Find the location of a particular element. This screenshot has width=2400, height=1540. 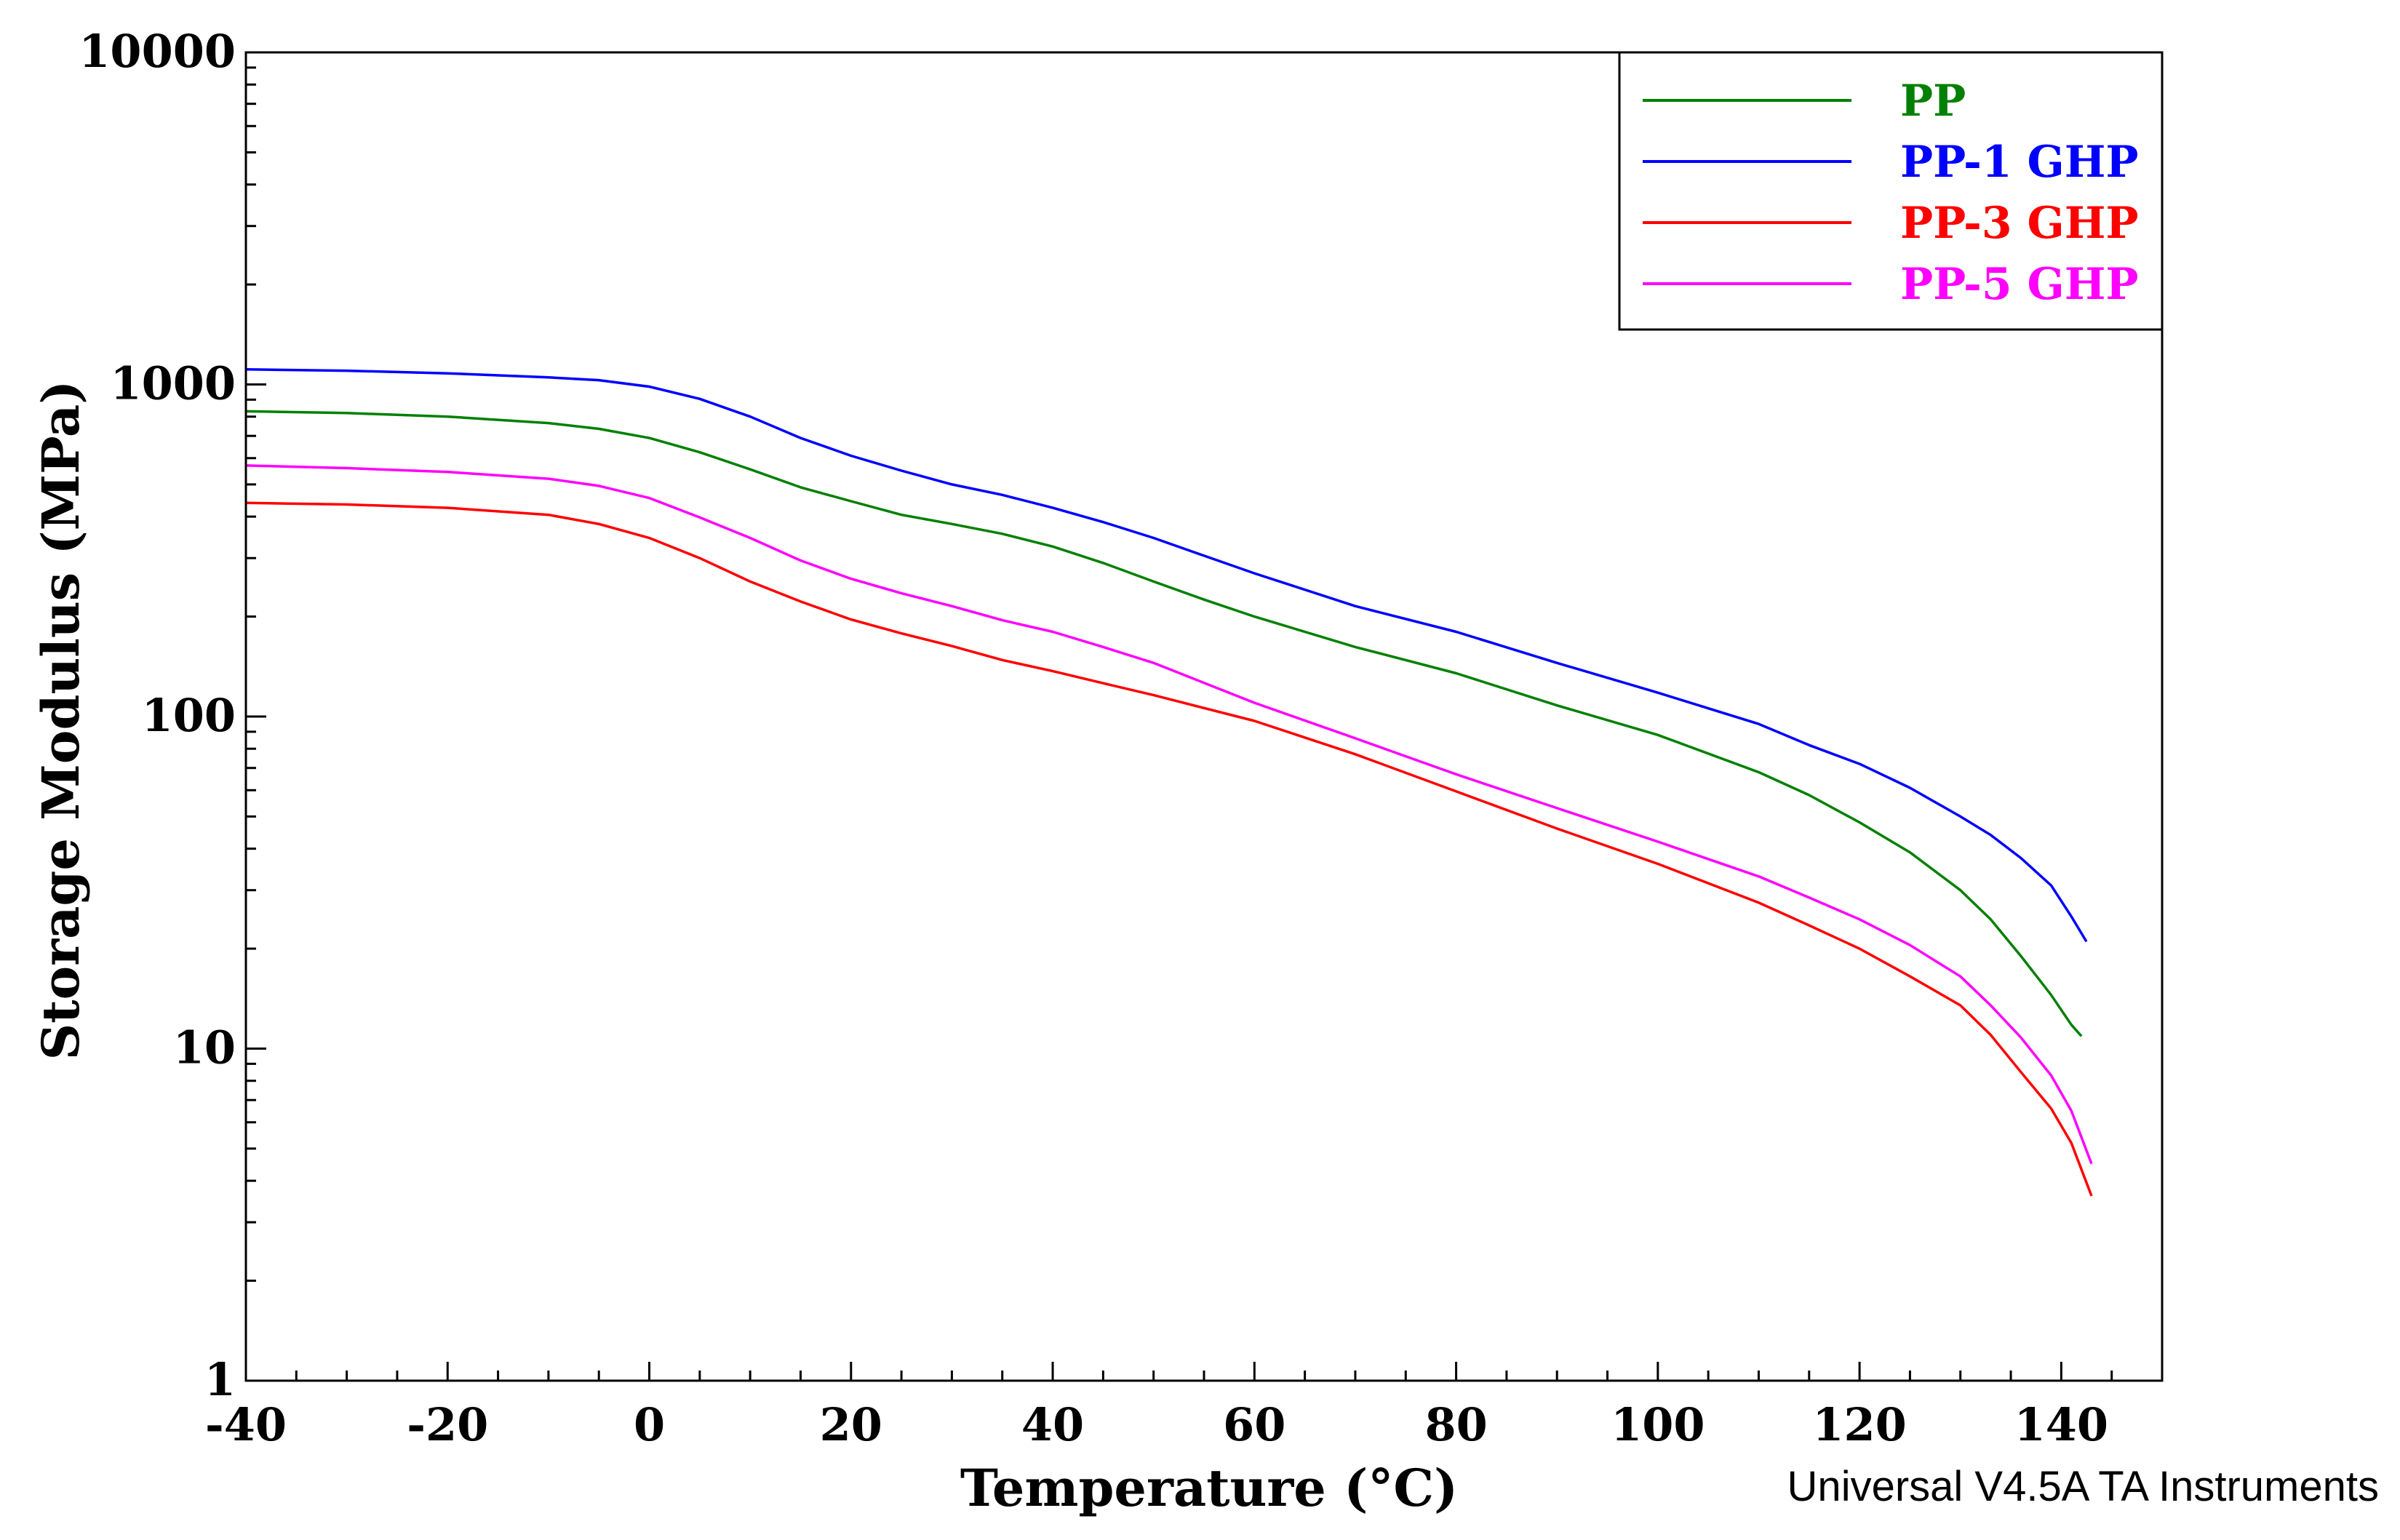

y-tick-label: 100 is located at coordinates (189, 716).